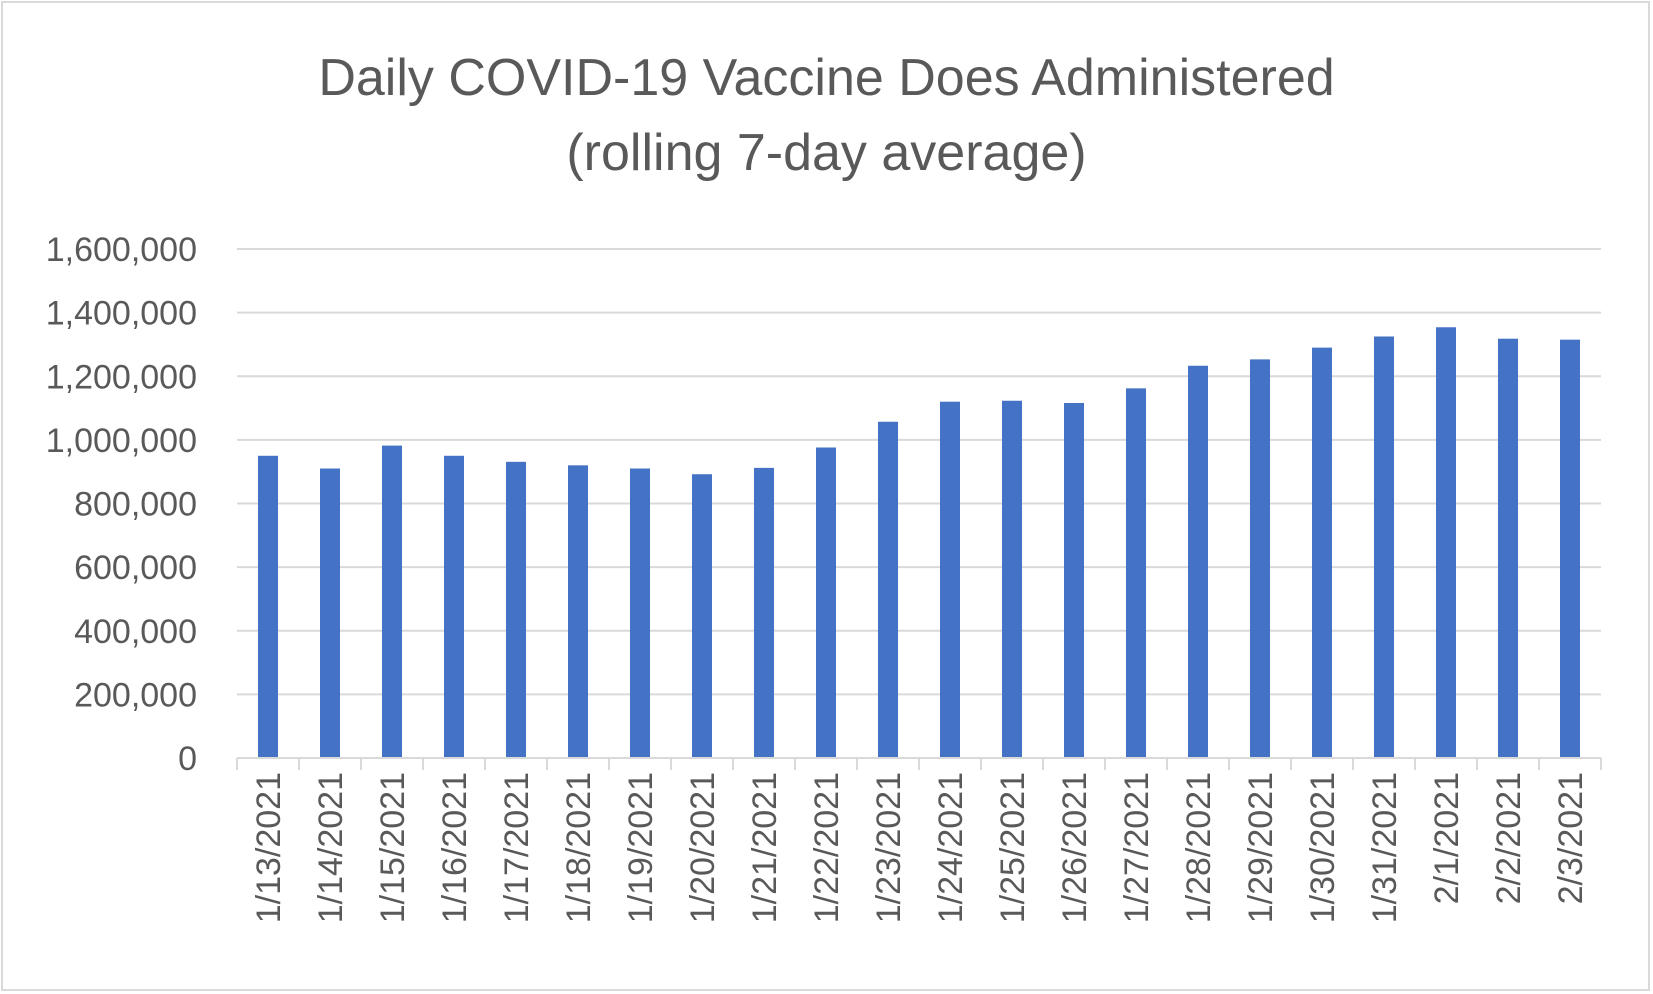 The height and width of the screenshot is (994, 1653). What do you see at coordinates (455, 847) in the screenshot?
I see `x-tick-label: 1/16/2021` at bounding box center [455, 847].